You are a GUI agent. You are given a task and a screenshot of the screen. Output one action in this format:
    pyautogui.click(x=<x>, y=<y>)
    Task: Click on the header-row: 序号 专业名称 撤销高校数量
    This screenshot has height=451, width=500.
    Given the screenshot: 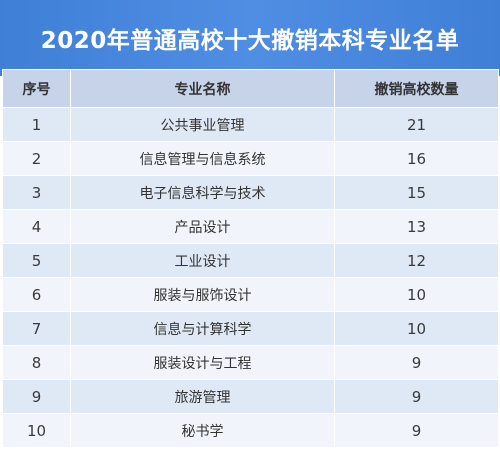 What is the action you would take?
    pyautogui.click(x=250, y=88)
    